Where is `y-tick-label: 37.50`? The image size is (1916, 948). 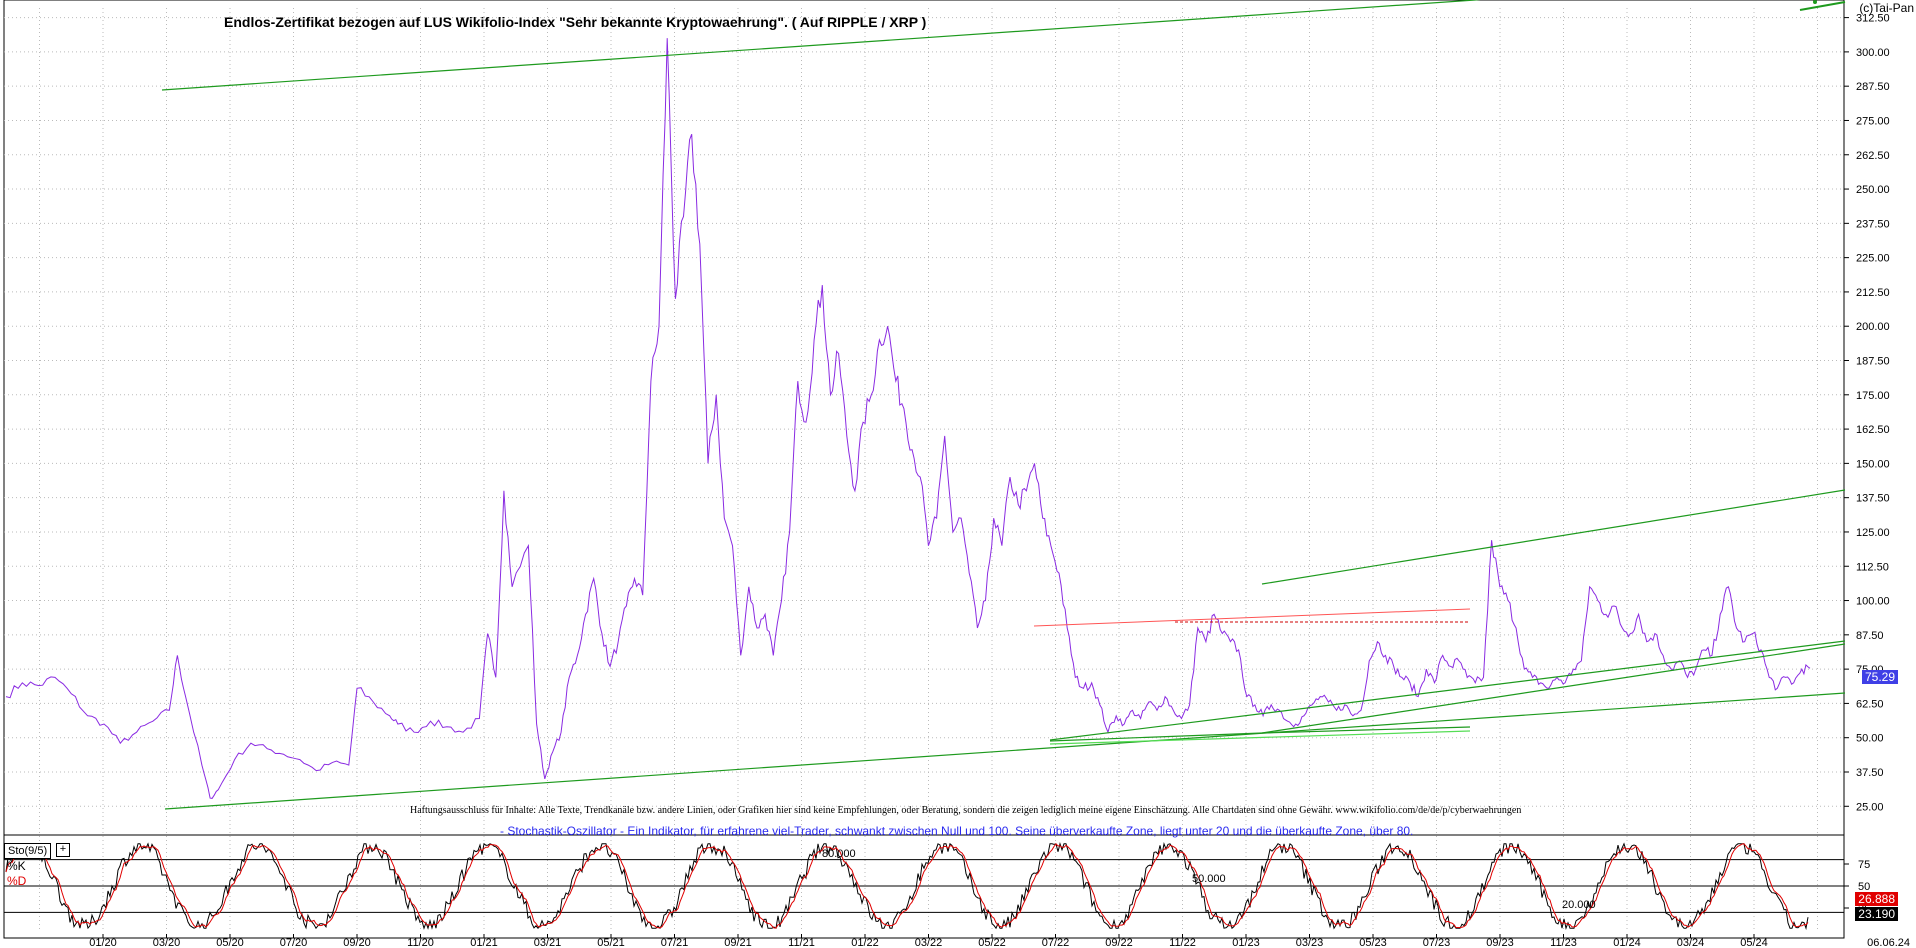
y-tick-label: 37.50 is located at coordinates (1870, 773).